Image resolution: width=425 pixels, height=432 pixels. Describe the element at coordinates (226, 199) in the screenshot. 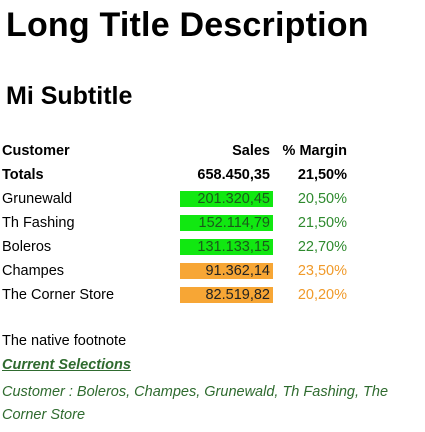

I see `row-sales: 201.320,45` at that location.